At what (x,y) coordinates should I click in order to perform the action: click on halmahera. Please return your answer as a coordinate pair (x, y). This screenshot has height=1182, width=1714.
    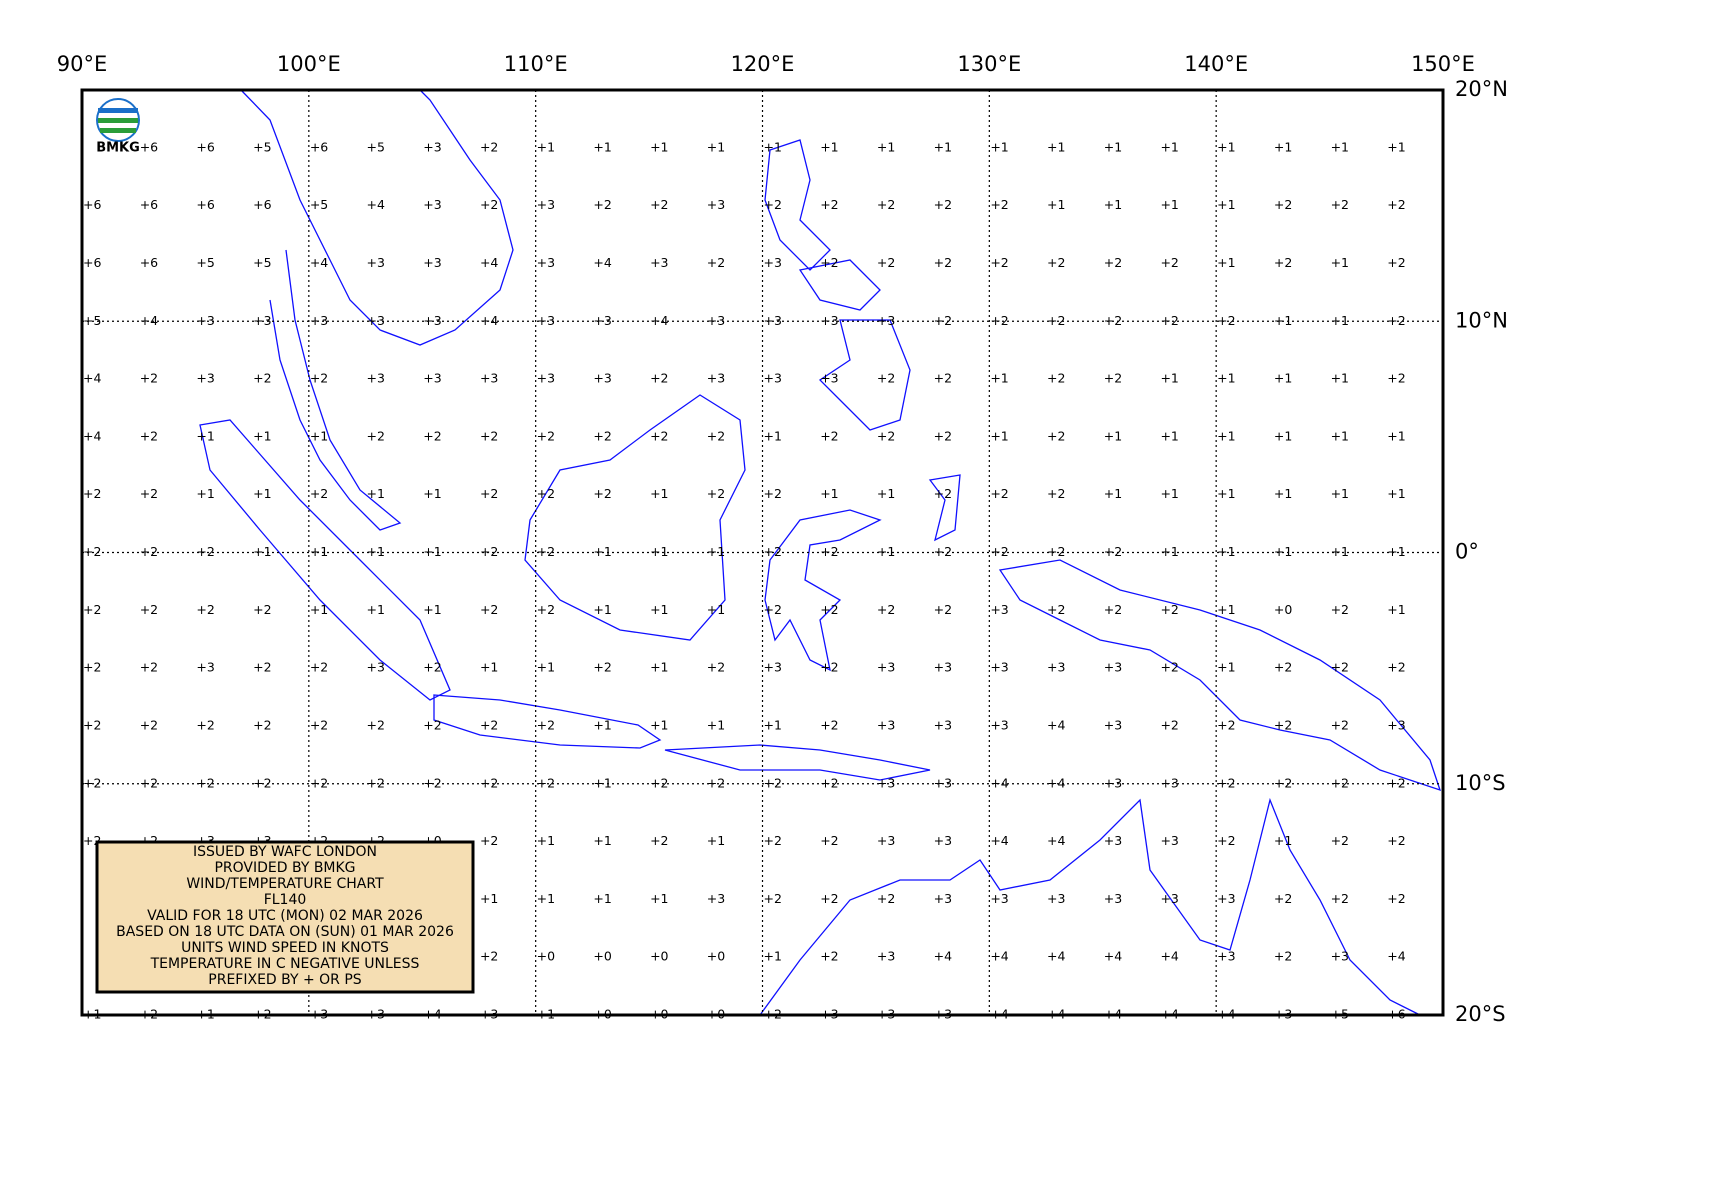
    Looking at the image, I should click on (944, 508).